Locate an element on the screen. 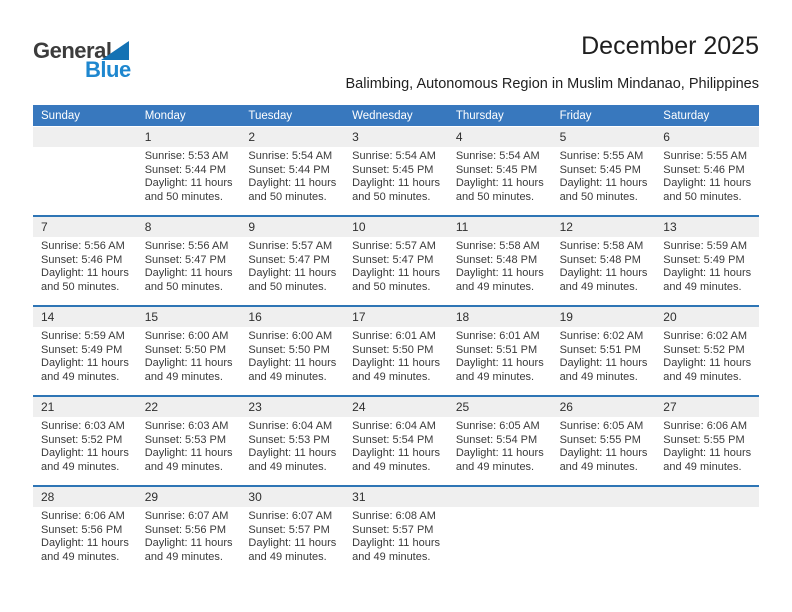 Image resolution: width=792 pixels, height=612 pixels. weekday-header-tuesday: Tuesday is located at coordinates (270, 115).